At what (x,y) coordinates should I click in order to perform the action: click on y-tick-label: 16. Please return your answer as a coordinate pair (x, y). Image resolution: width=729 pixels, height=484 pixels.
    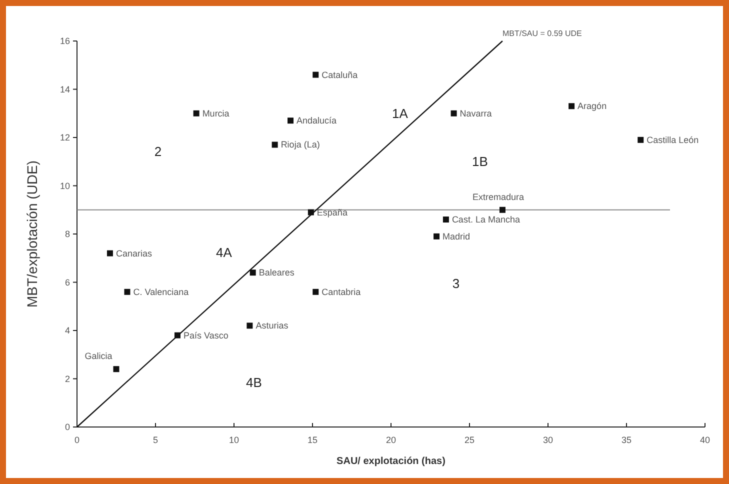
    Looking at the image, I should click on (65, 41).